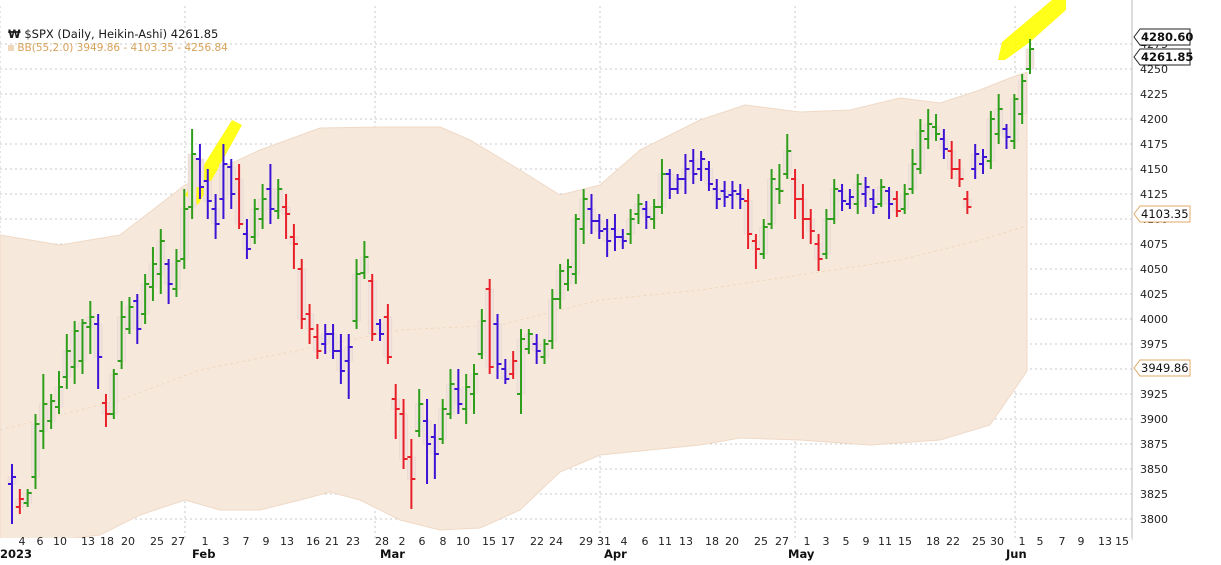  Describe the element at coordinates (624, 541) in the screenshot. I see `x-tick-label: 4` at that location.